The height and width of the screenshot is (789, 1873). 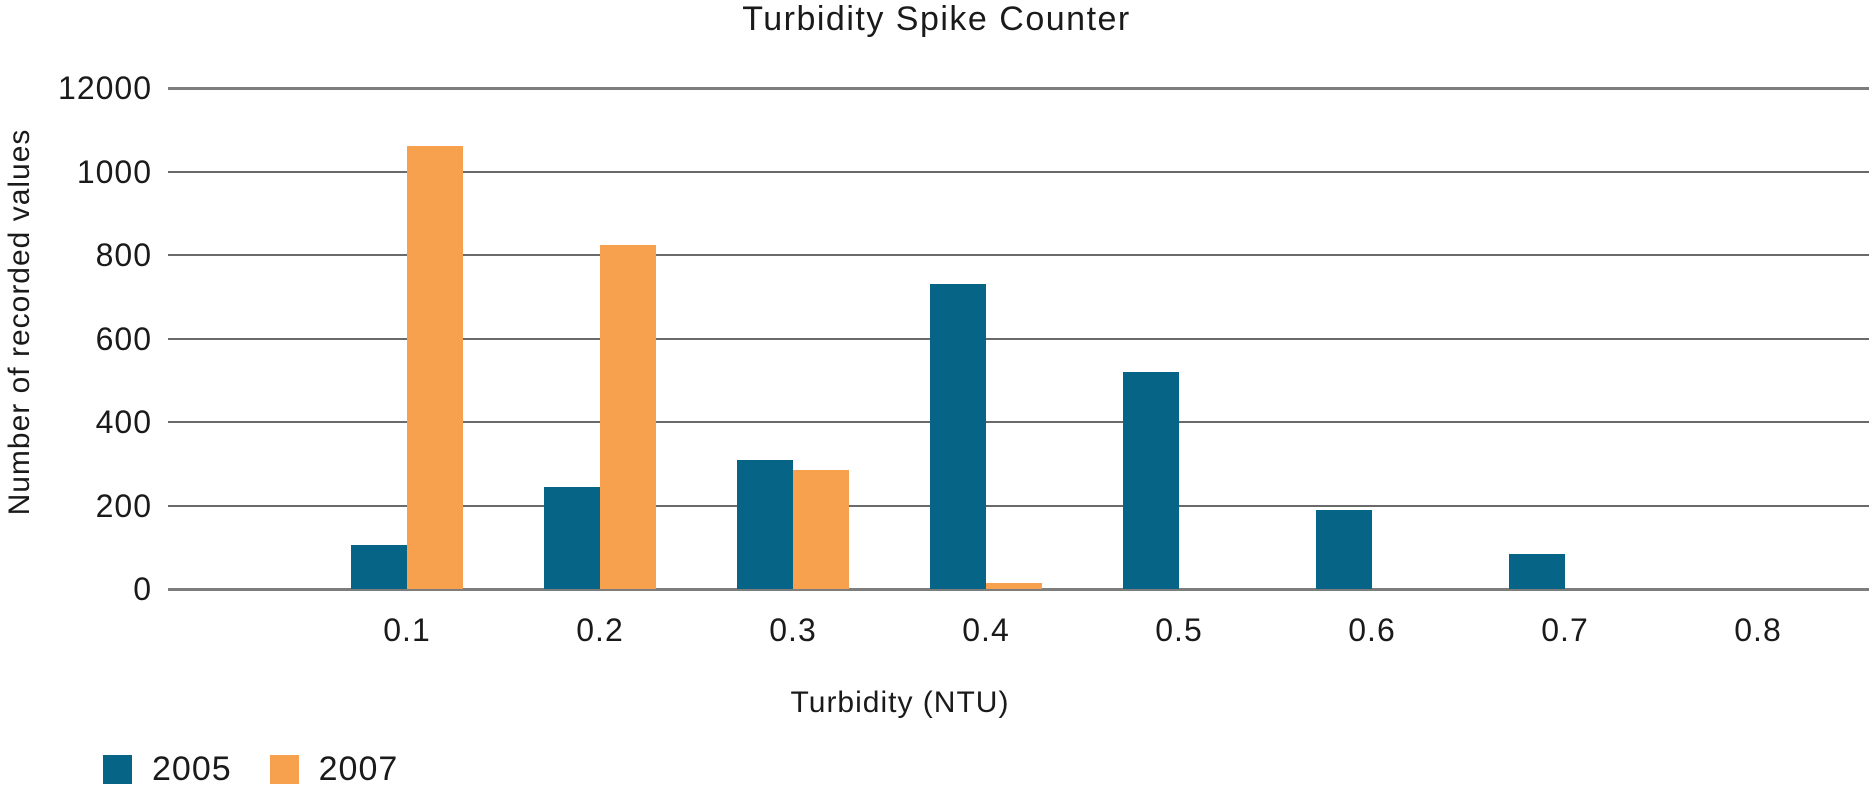 What do you see at coordinates (407, 630) in the screenshot?
I see `x-tick-label: 0.1` at bounding box center [407, 630].